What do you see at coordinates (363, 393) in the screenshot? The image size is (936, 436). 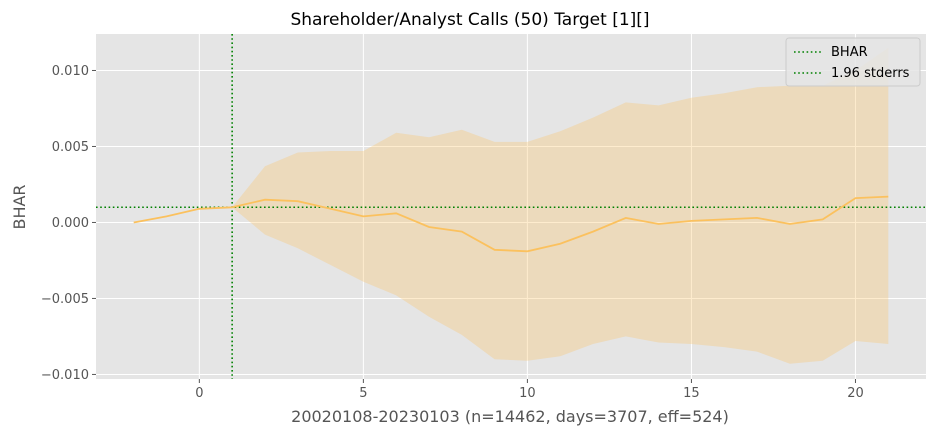 I see `x-tick-label: 5` at bounding box center [363, 393].